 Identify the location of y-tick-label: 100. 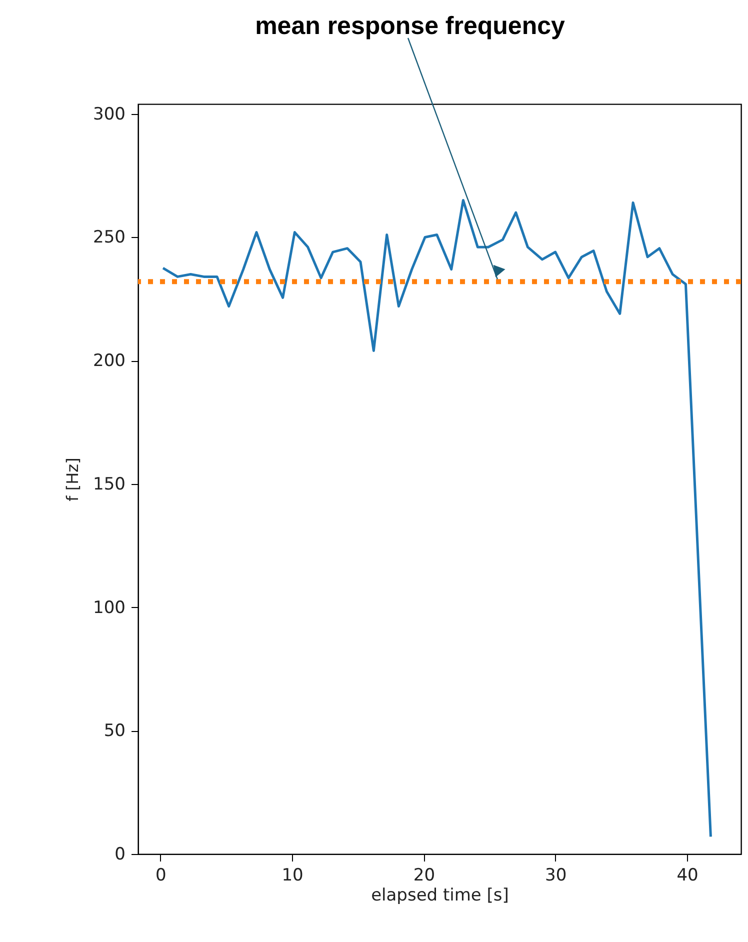
(109, 608).